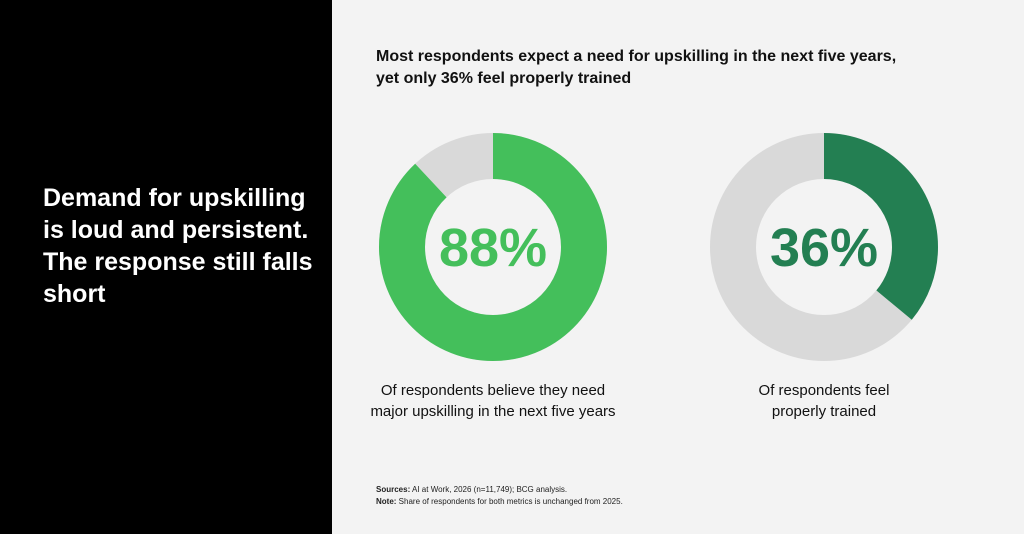 The width and height of the screenshot is (1024, 534). I want to click on caption-text: Of respondents feel properly trained, so click(824, 401).